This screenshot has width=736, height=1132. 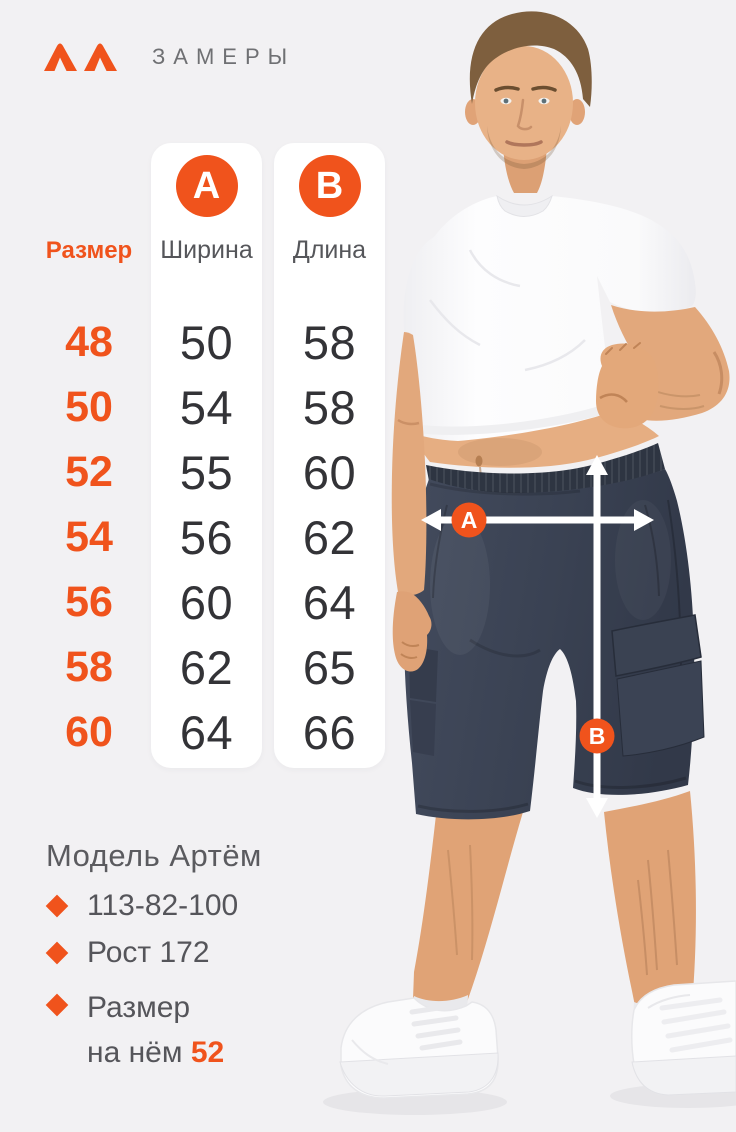 What do you see at coordinates (627, 386) in the screenshot?
I see `model-fist` at bounding box center [627, 386].